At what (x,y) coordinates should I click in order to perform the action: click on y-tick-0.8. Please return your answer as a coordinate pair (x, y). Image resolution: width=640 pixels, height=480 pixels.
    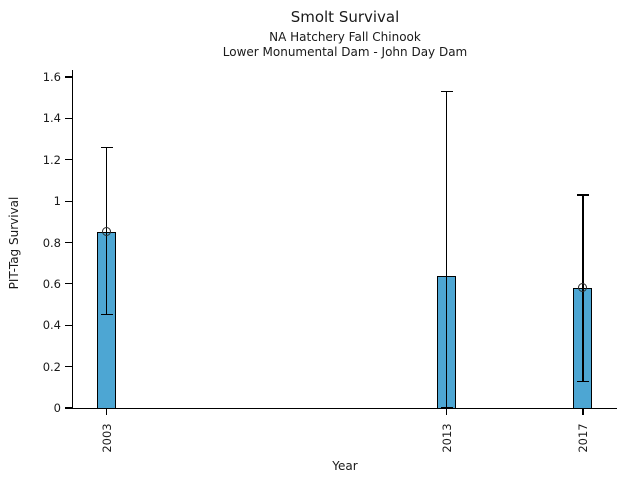
    Looking at the image, I should click on (68, 242).